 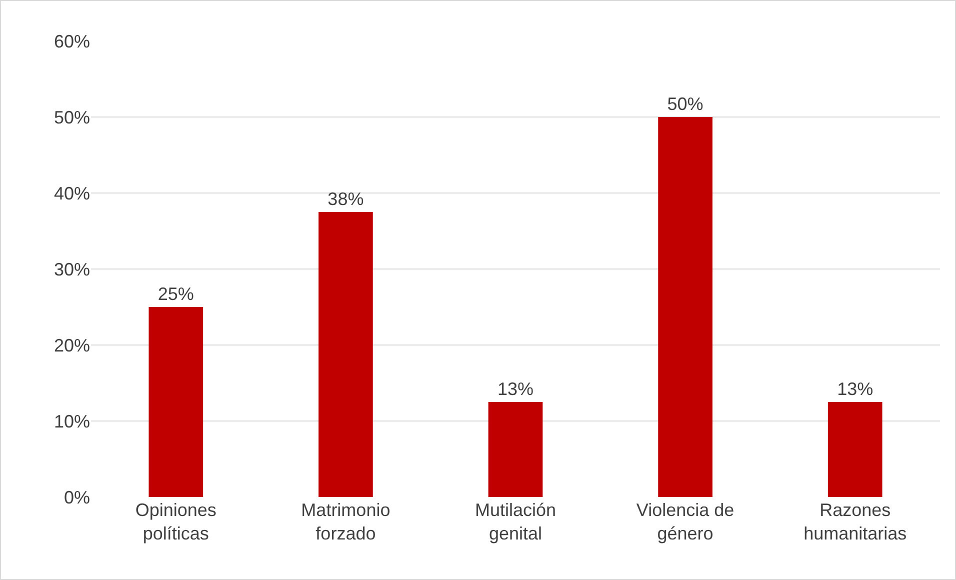 I want to click on x-tick-label: Razones humanitarias, so click(x=855, y=522).